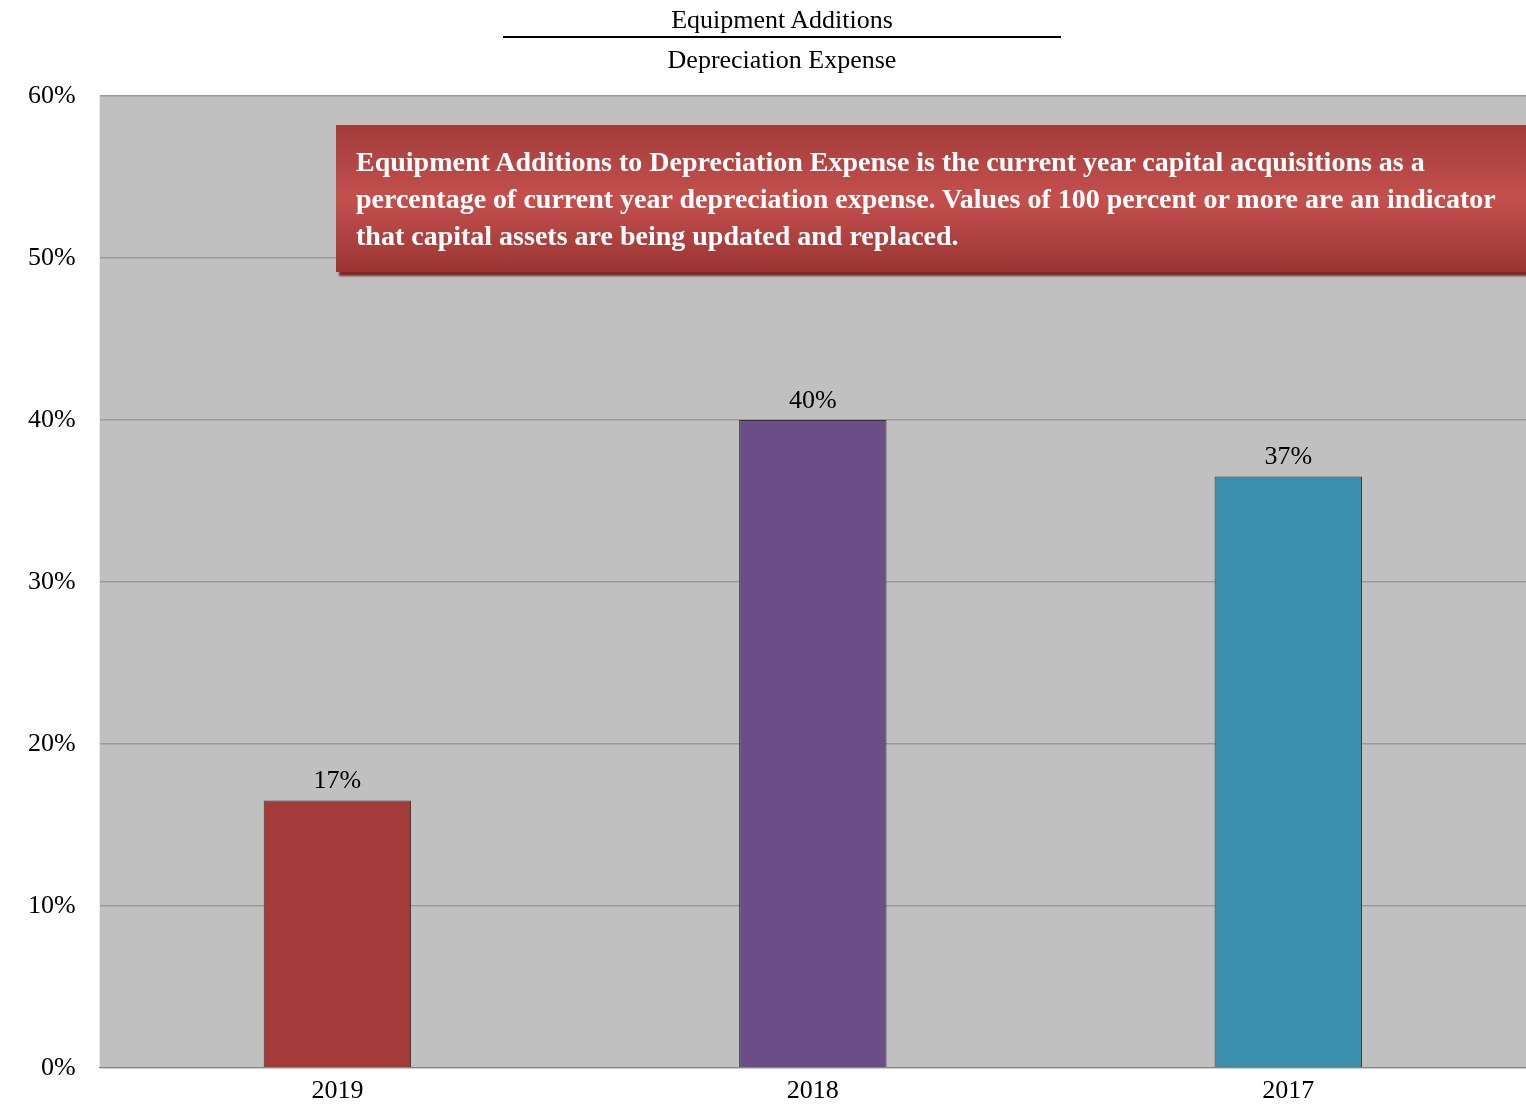  Describe the element at coordinates (51, 256) in the screenshot. I see `y-tick-label: 50%` at that location.